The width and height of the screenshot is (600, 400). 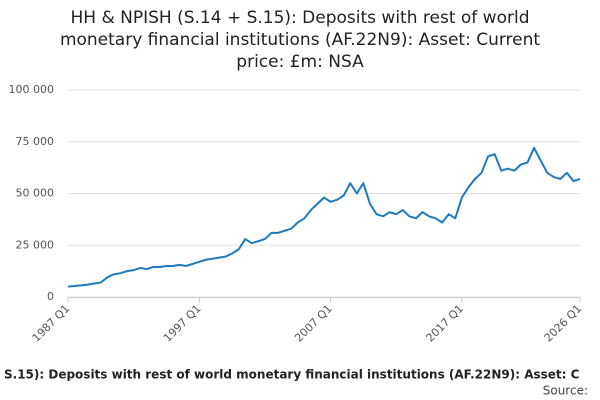 What do you see at coordinates (50, 296) in the screenshot?
I see `y-tick-label: 0` at bounding box center [50, 296].